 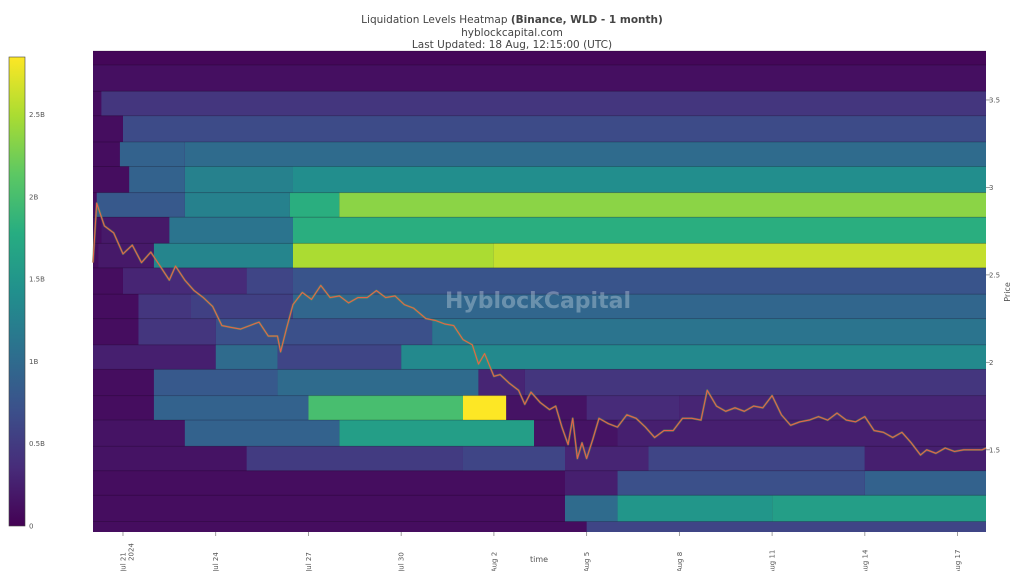 What do you see at coordinates (17, 291) in the screenshot?
I see `colorbar` at bounding box center [17, 291].